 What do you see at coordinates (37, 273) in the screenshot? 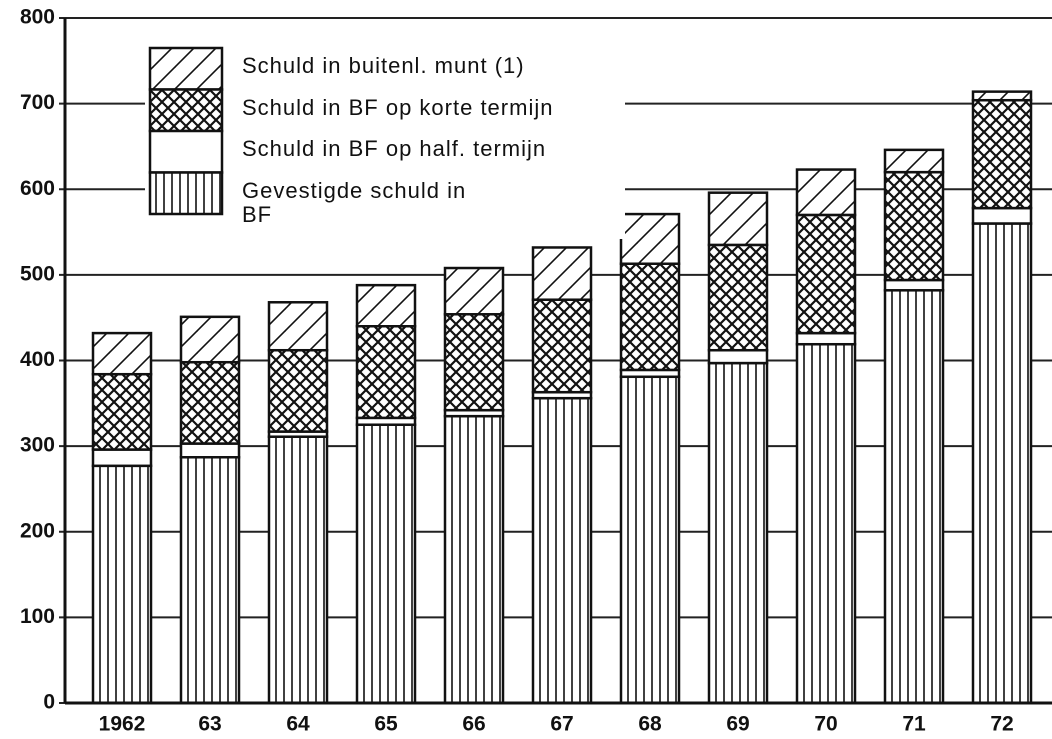
I see `y-tick-label: 500` at bounding box center [37, 273].